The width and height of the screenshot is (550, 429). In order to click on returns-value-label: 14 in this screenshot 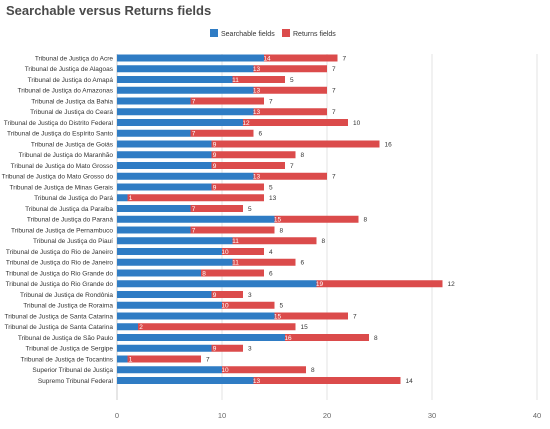, I will do `click(410, 381)`.